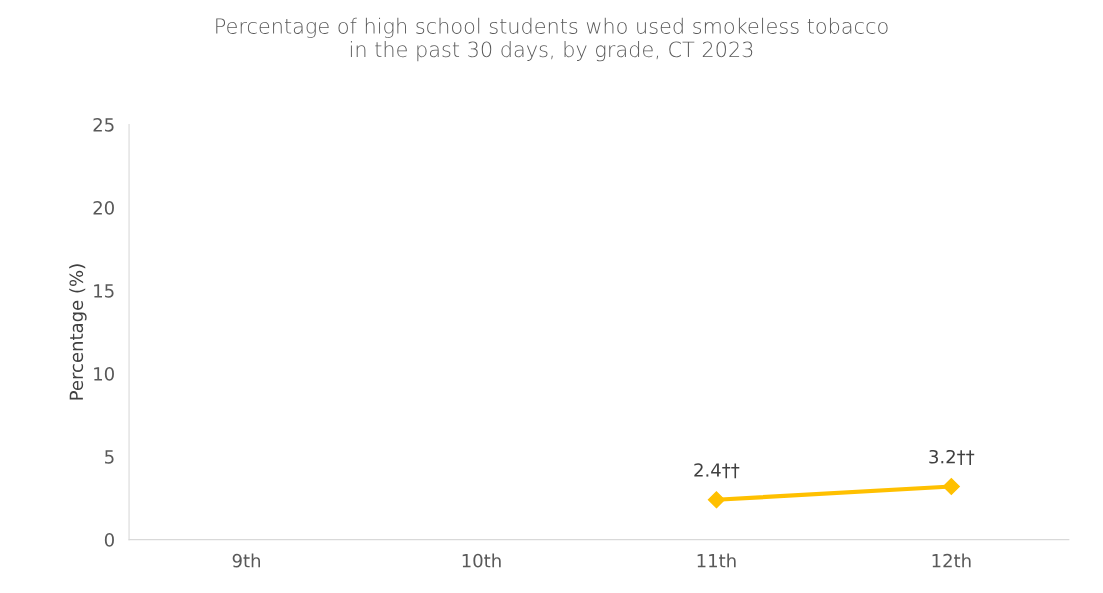  I want to click on x-tick-label: 11th, so click(716, 560).